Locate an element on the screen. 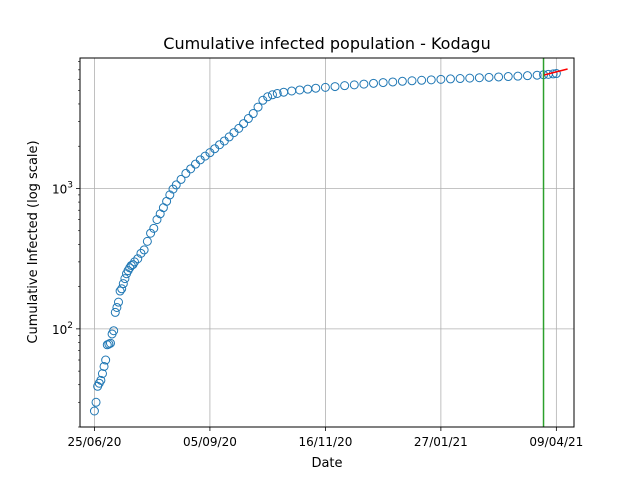  fit-line-group is located at coordinates (555, 72).